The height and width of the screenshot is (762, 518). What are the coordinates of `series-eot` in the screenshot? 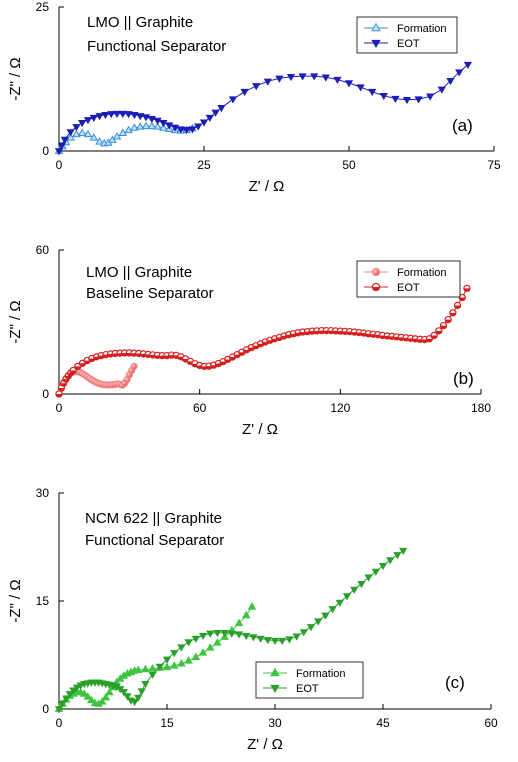 It's located at (263, 108).